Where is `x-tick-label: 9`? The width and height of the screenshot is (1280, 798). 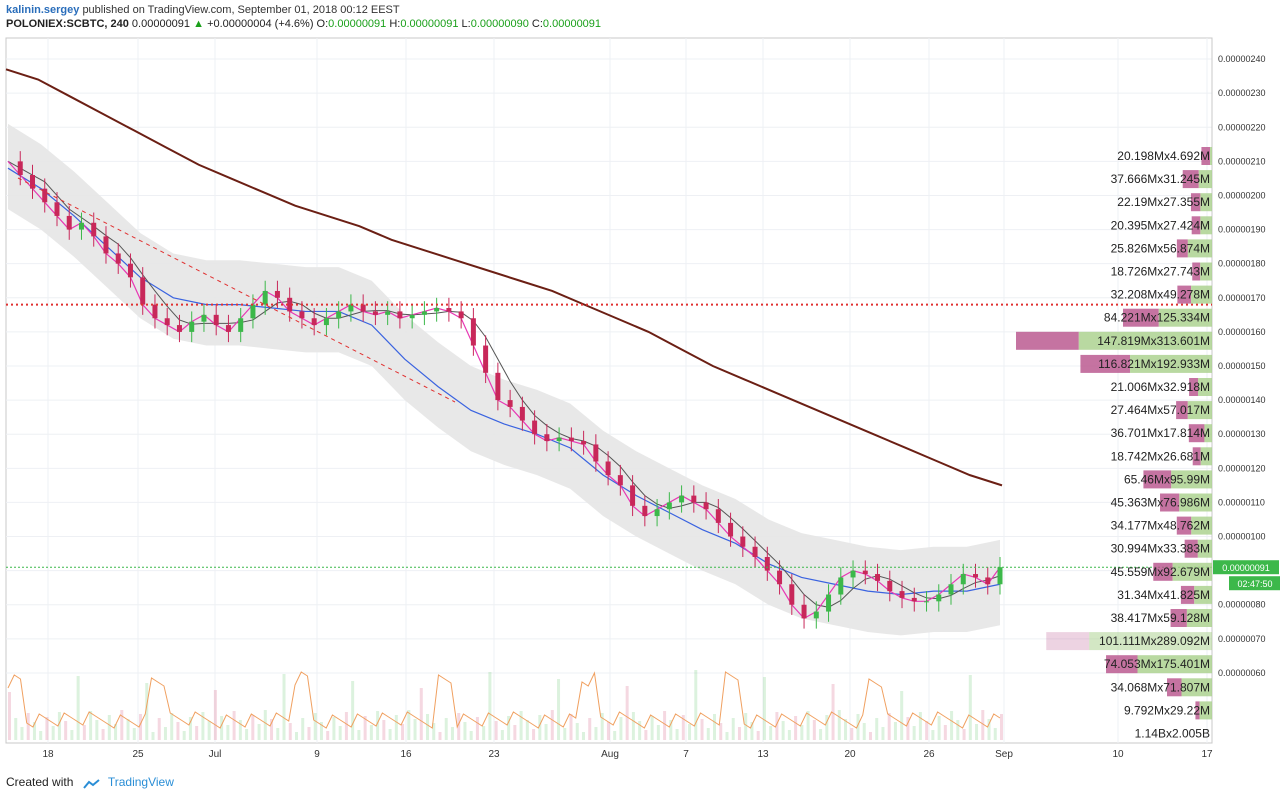 x-tick-label: 9 is located at coordinates (317, 754).